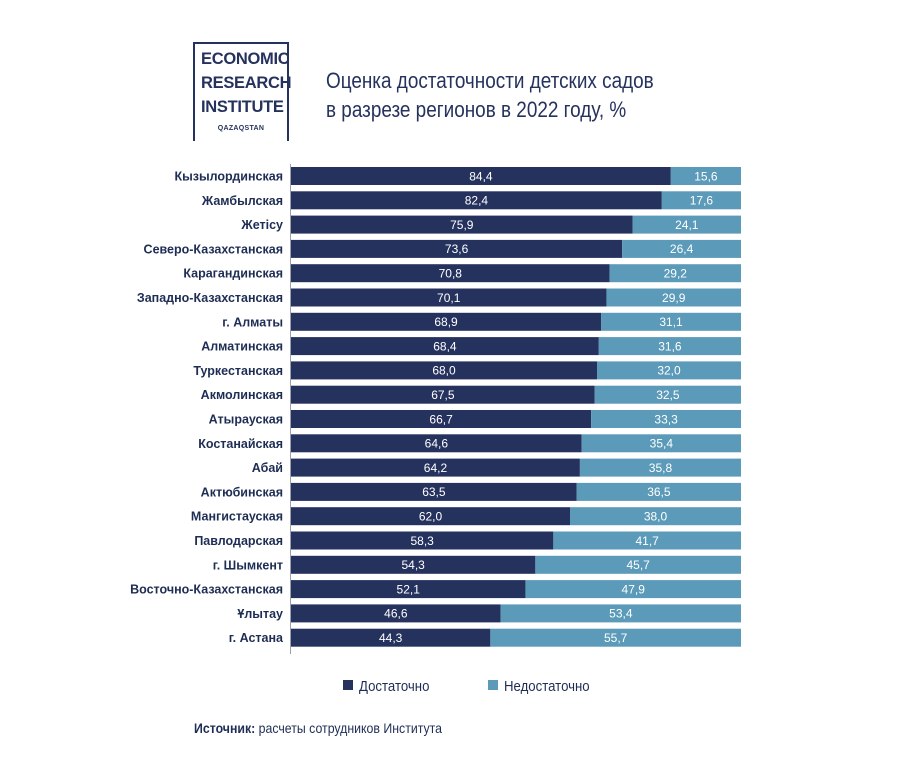  I want to click on data-label-sufficient: 58,3, so click(422, 541).